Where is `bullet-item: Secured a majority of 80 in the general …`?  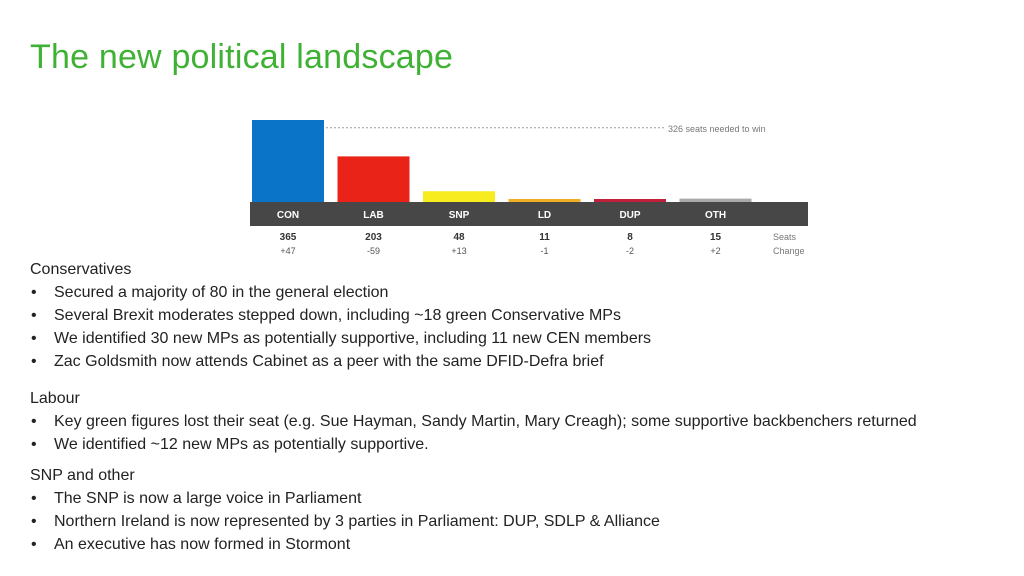 bullet-item: Secured a majority of 80 in the general … is located at coordinates (520, 292).